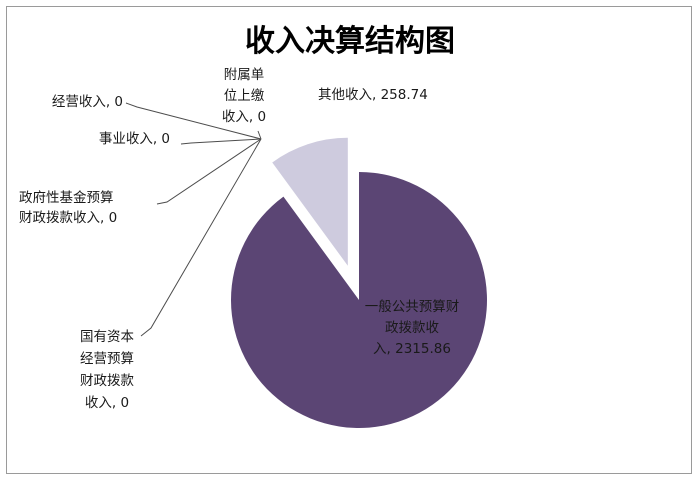  Describe the element at coordinates (310, 201) in the screenshot. I see `pie-slice` at that location.